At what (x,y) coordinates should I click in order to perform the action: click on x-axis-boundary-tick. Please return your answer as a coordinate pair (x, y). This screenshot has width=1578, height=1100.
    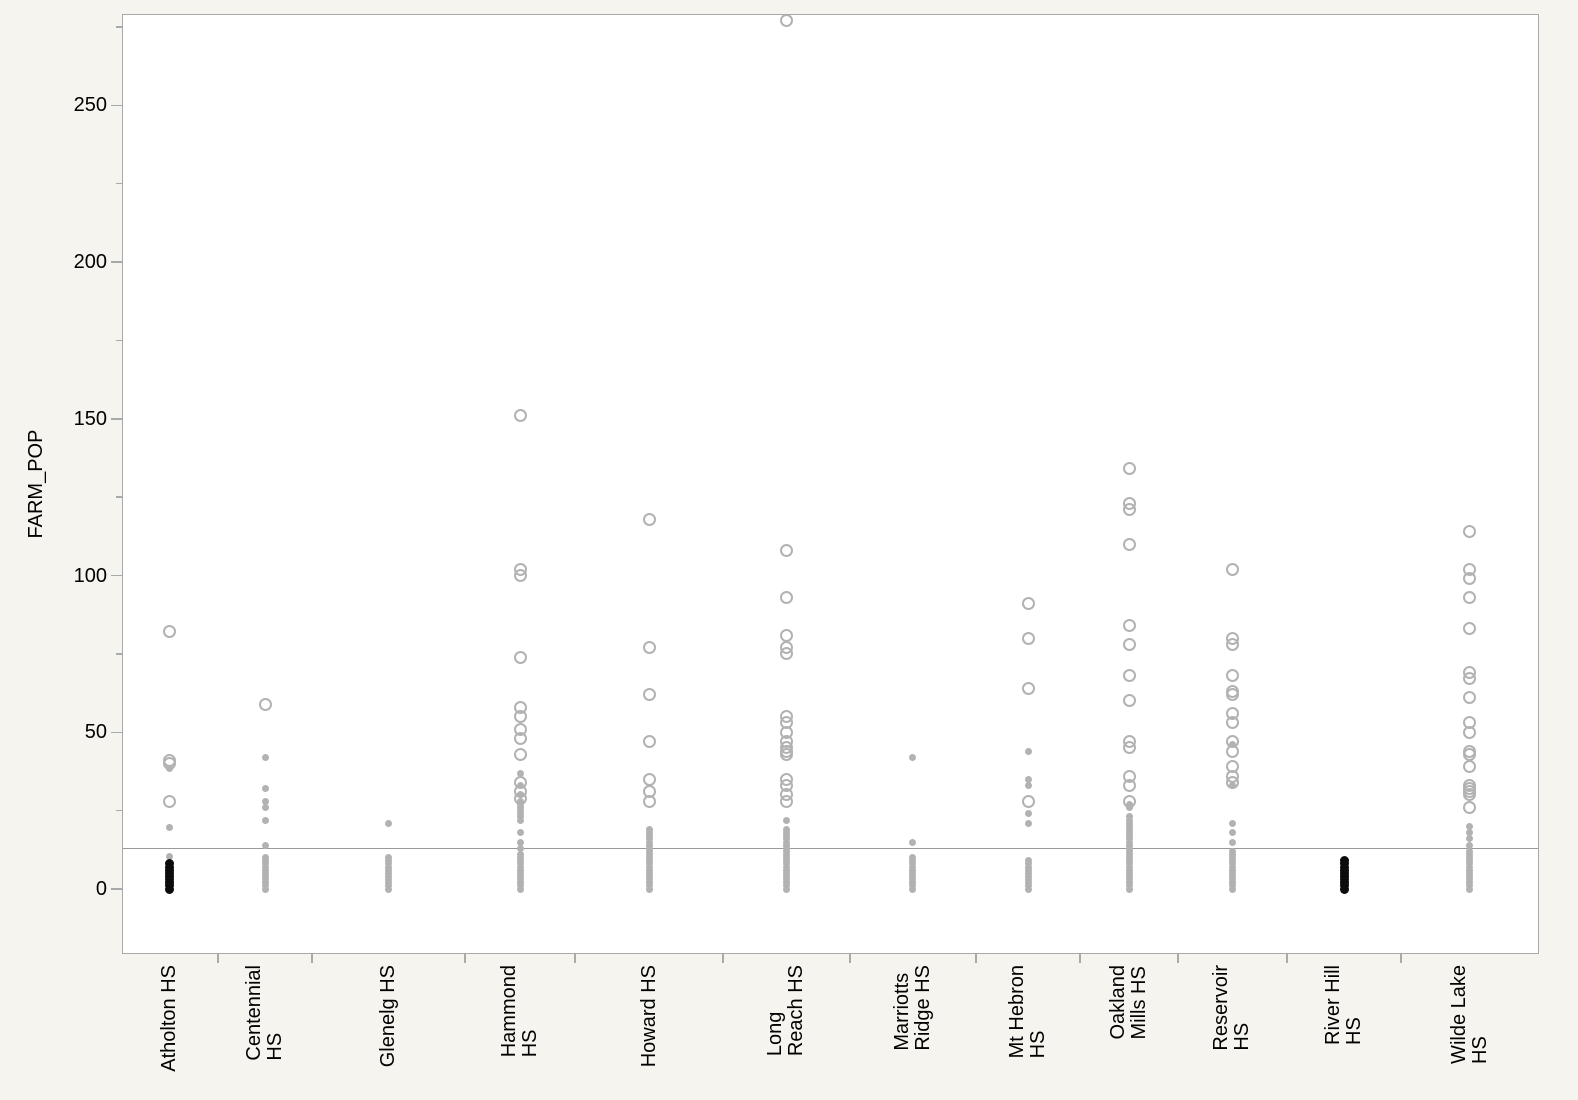
    Looking at the image, I should click on (723, 958).